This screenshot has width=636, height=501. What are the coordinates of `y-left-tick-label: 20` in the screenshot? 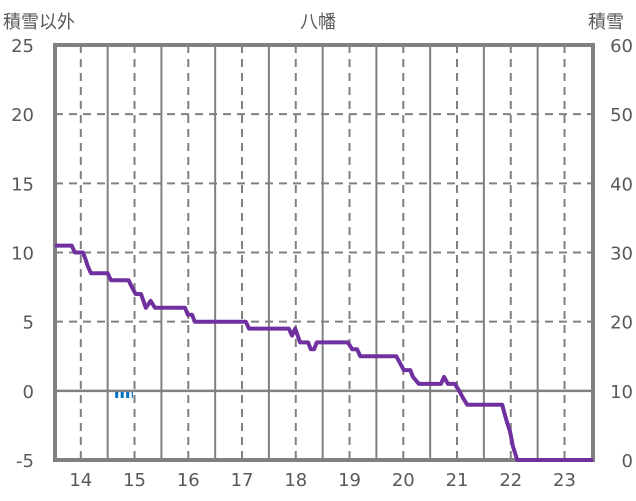 It's located at (22, 115).